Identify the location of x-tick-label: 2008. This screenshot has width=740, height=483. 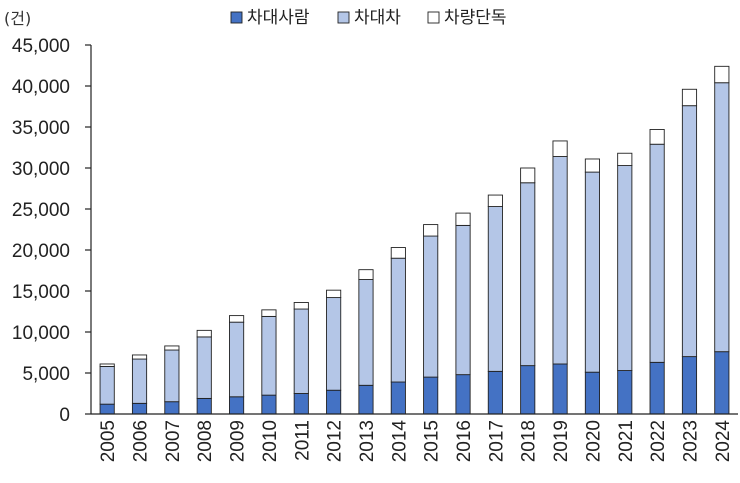
(205, 441).